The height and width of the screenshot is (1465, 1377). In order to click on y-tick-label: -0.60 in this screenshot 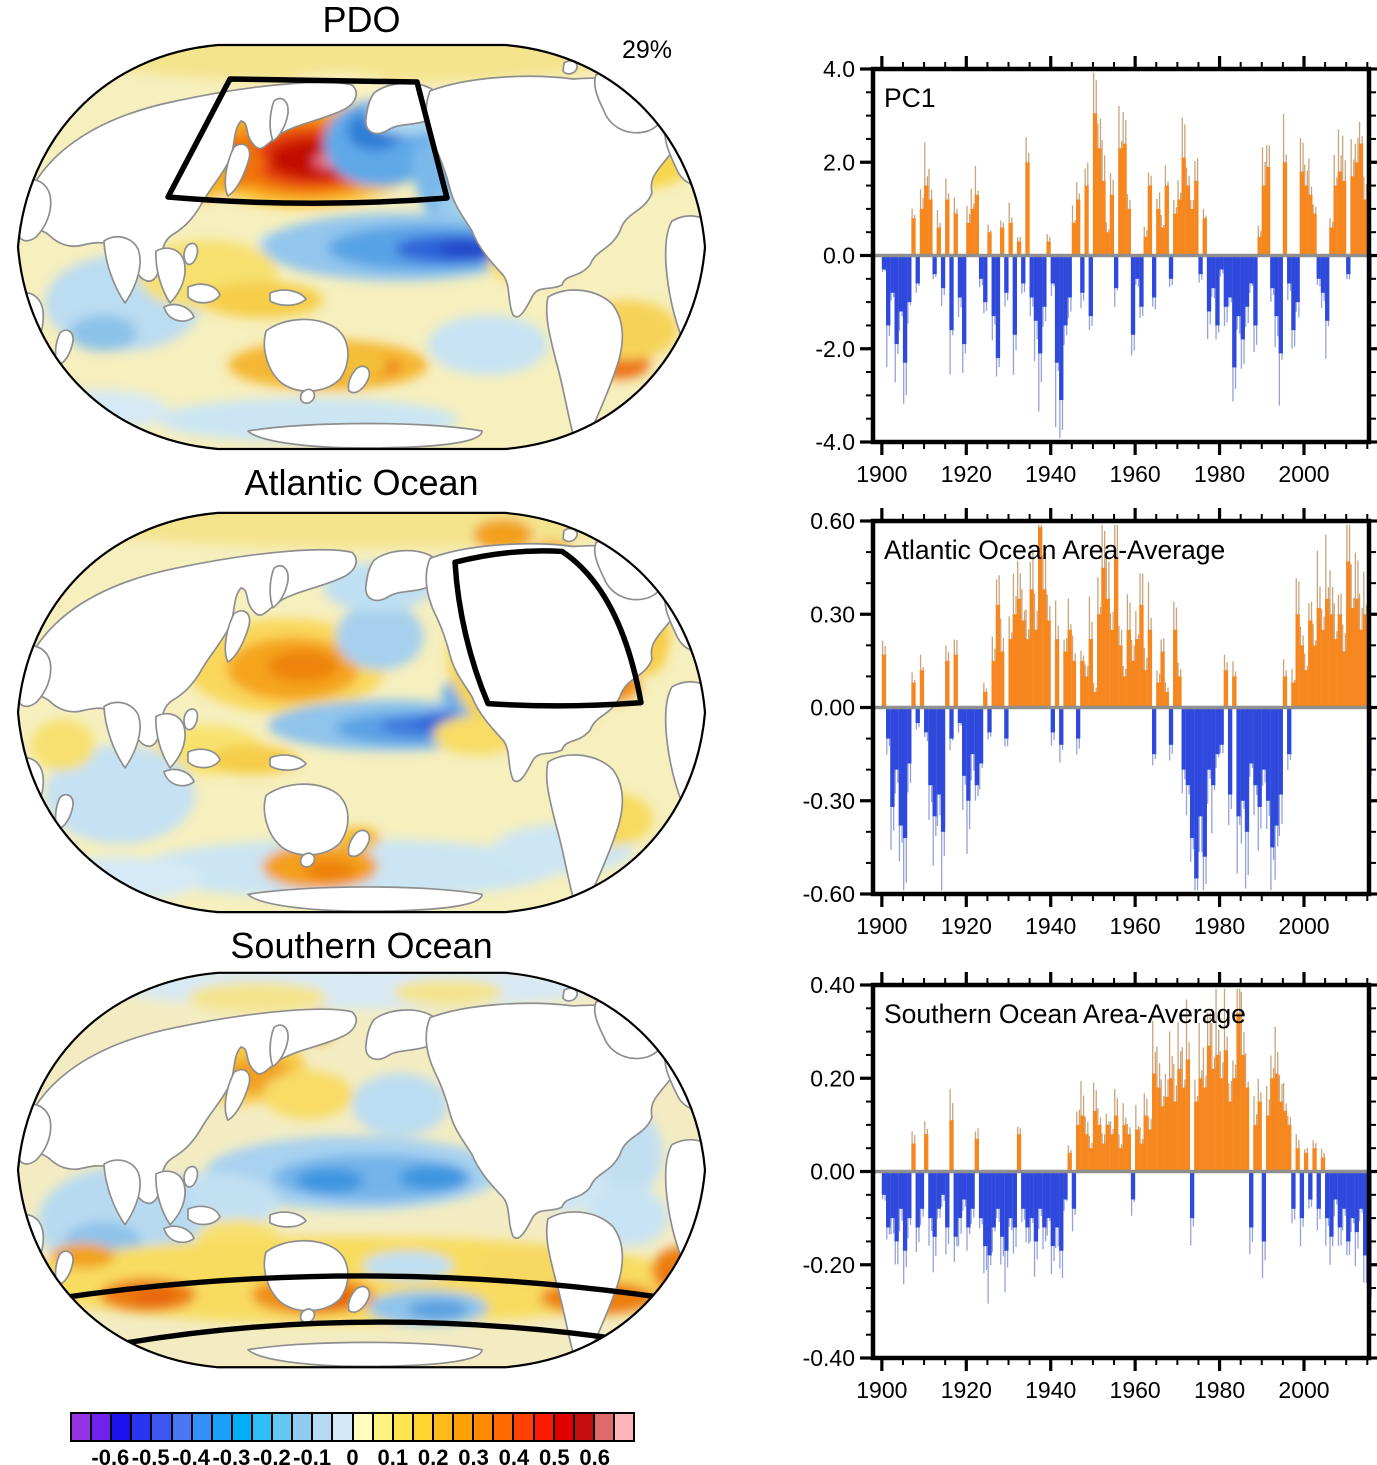, I will do `click(829, 894)`.